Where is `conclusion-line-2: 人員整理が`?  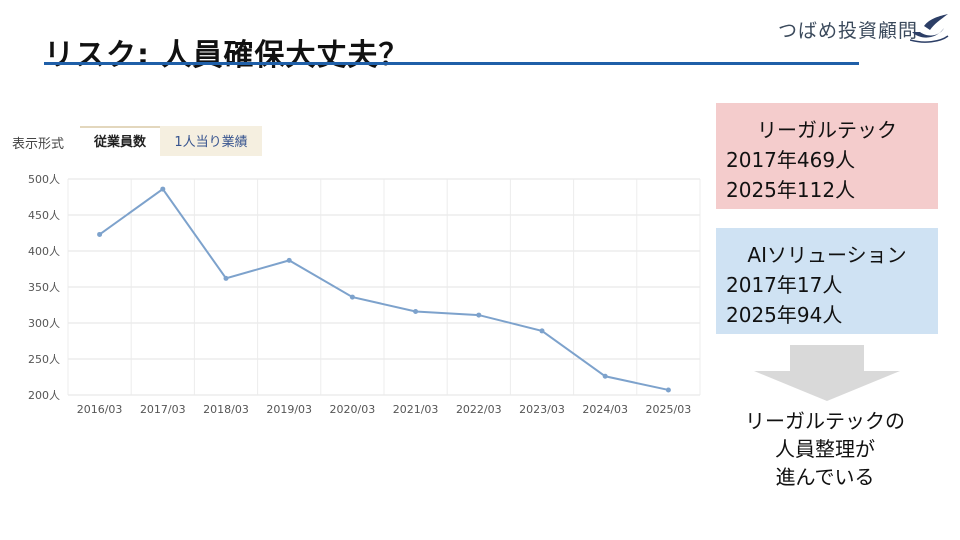
conclusion-line-2: 人員整理が is located at coordinates (825, 449).